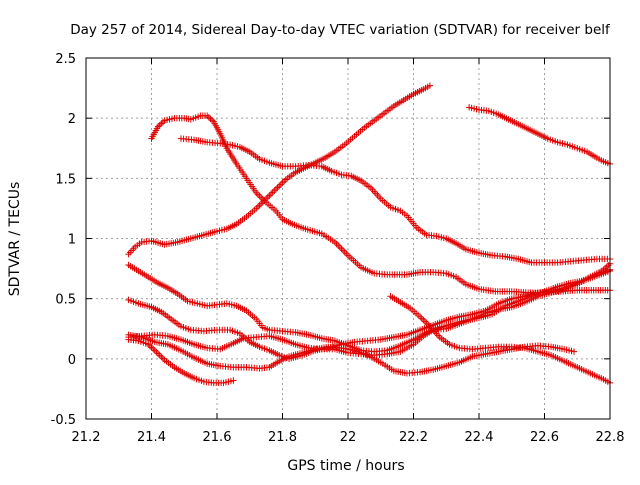 The height and width of the screenshot is (485, 640). I want to click on y-tick-label: 2, so click(72, 119).